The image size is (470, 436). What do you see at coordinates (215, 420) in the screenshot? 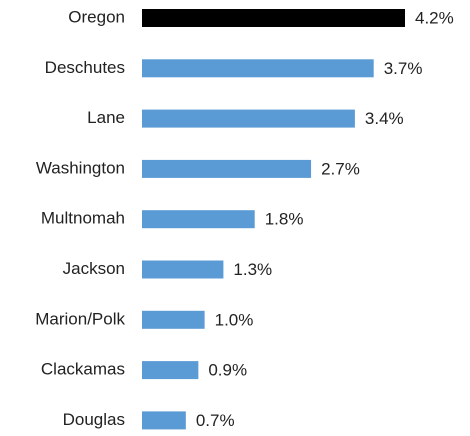
I see `value-label: 0.7%` at bounding box center [215, 420].